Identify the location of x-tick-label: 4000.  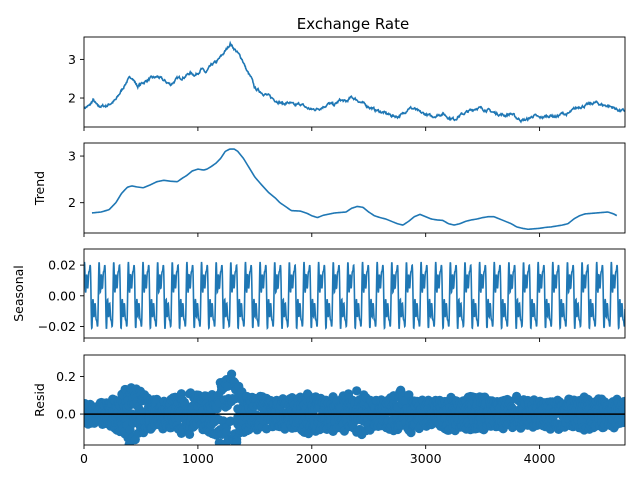
(540, 458).